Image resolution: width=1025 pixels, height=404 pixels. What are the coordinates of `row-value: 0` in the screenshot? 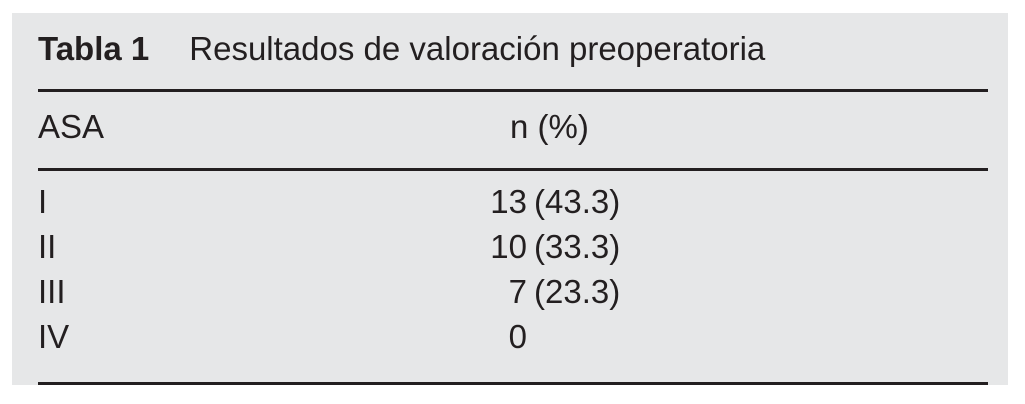 It's located at (507, 336).